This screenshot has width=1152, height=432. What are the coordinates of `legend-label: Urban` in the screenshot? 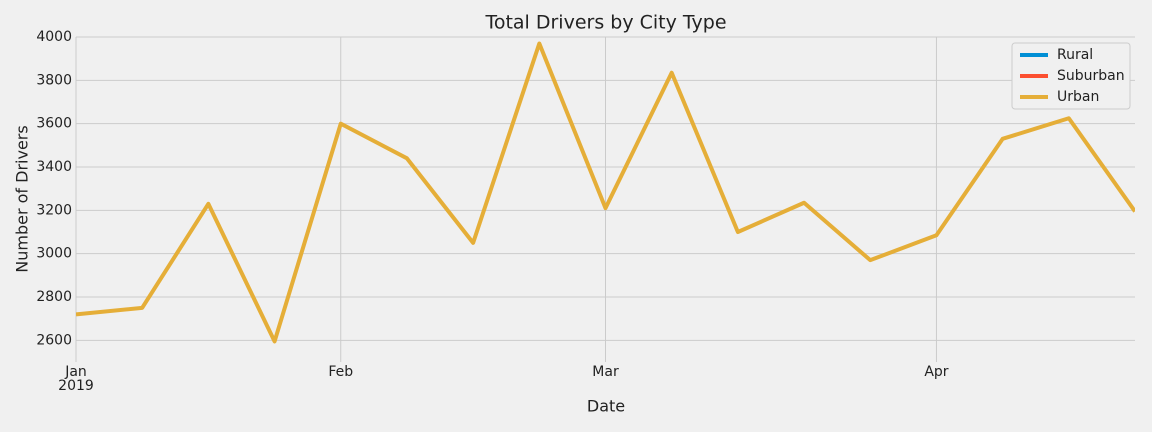 It's located at (1078, 97).